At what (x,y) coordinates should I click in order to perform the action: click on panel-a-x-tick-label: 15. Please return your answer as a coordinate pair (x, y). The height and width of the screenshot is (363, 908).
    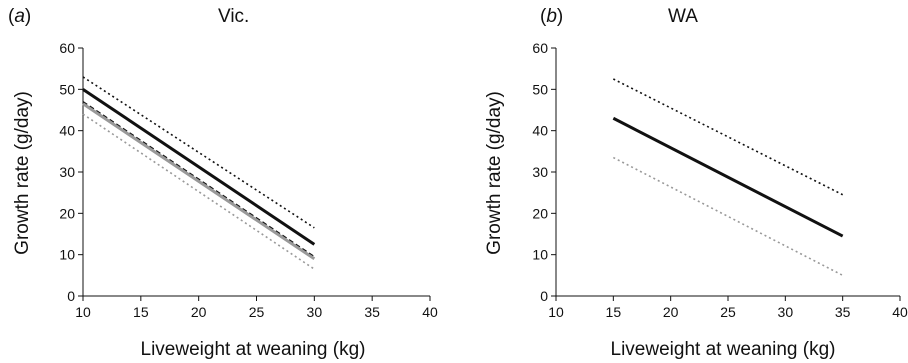
    Looking at the image, I should click on (141, 312).